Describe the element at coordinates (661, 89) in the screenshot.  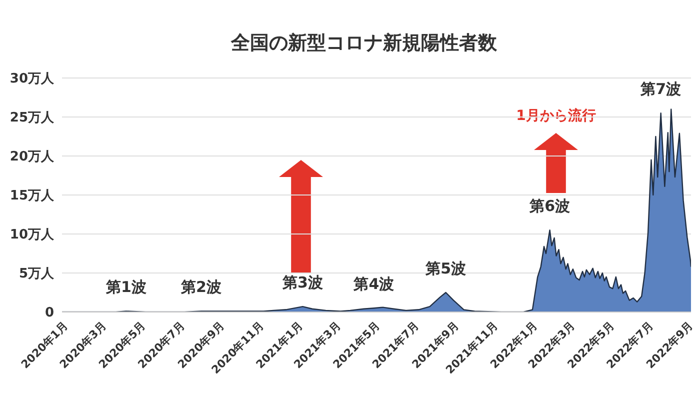
I see `annotation: 第7波` at that location.